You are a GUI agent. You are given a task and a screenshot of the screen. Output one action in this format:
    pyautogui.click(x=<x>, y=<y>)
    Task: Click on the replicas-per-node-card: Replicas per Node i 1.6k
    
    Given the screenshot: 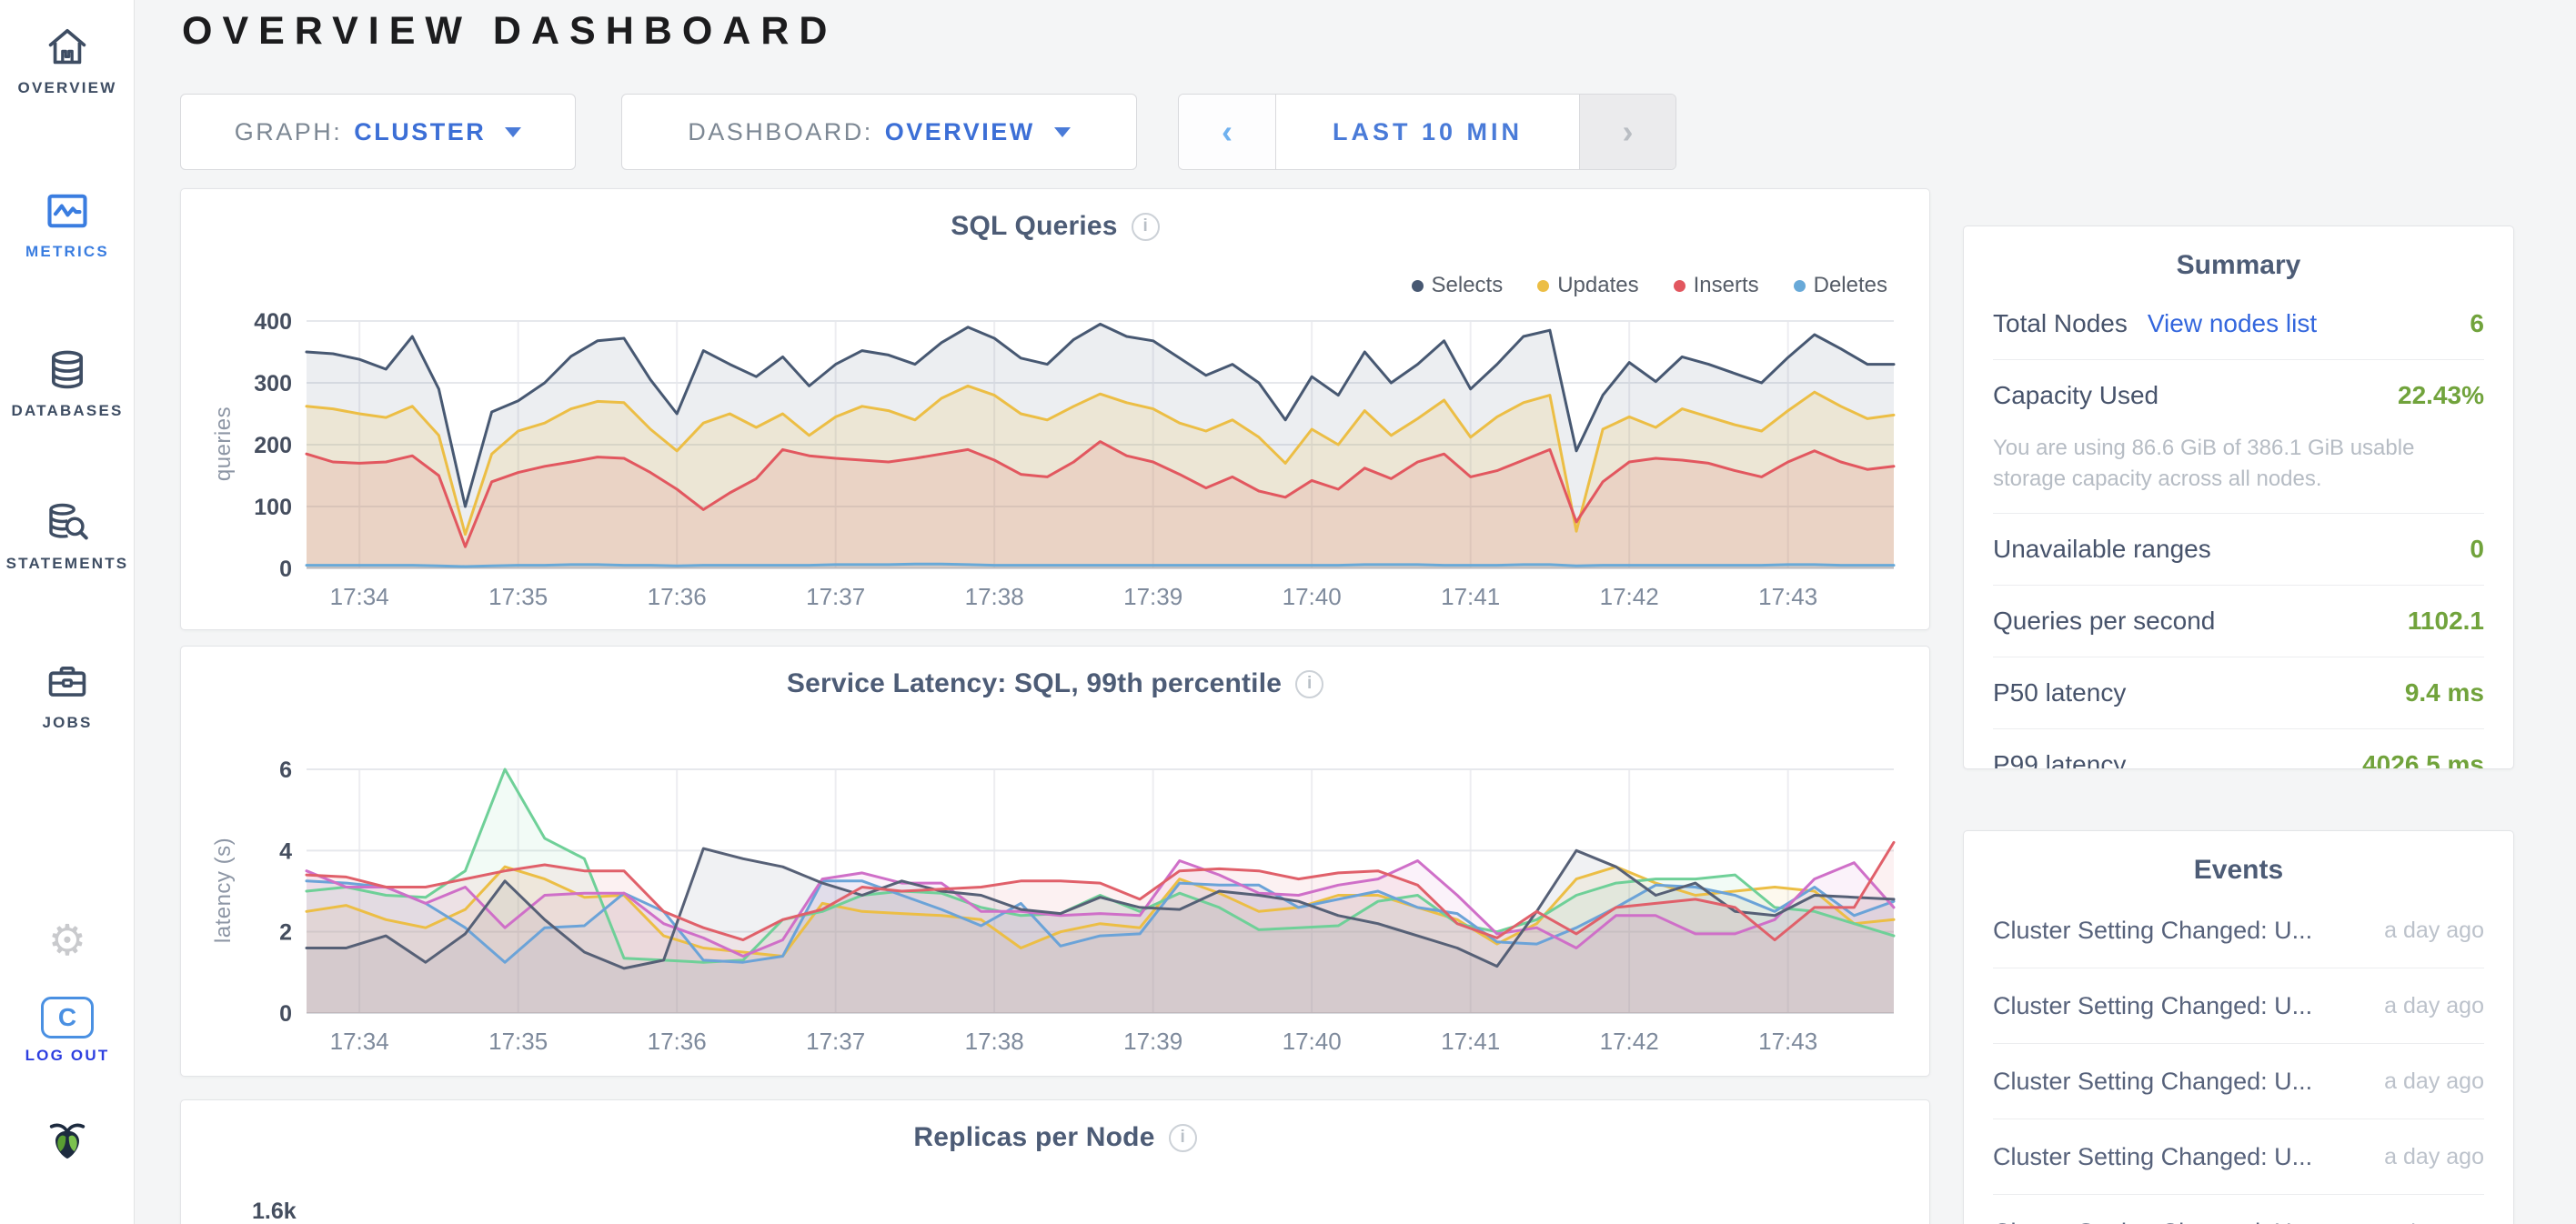 What is the action you would take?
    pyautogui.click(x=1055, y=1162)
    